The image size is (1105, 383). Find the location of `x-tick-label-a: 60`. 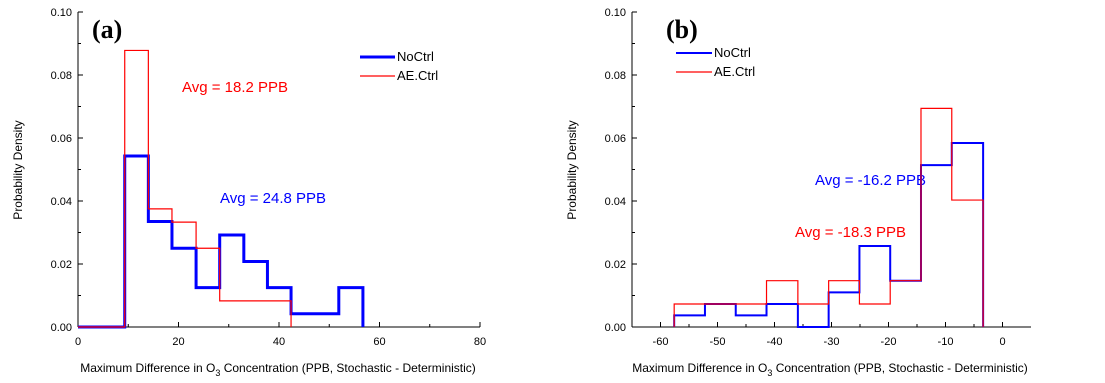

x-tick-label-a: 60 is located at coordinates (379, 342).